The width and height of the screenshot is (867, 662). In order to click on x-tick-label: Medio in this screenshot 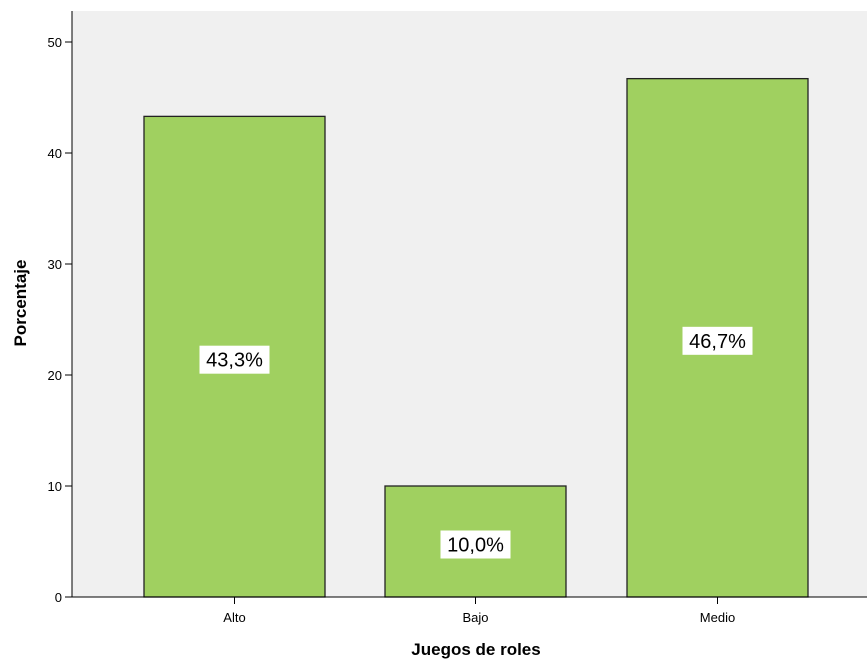, I will do `click(717, 617)`.